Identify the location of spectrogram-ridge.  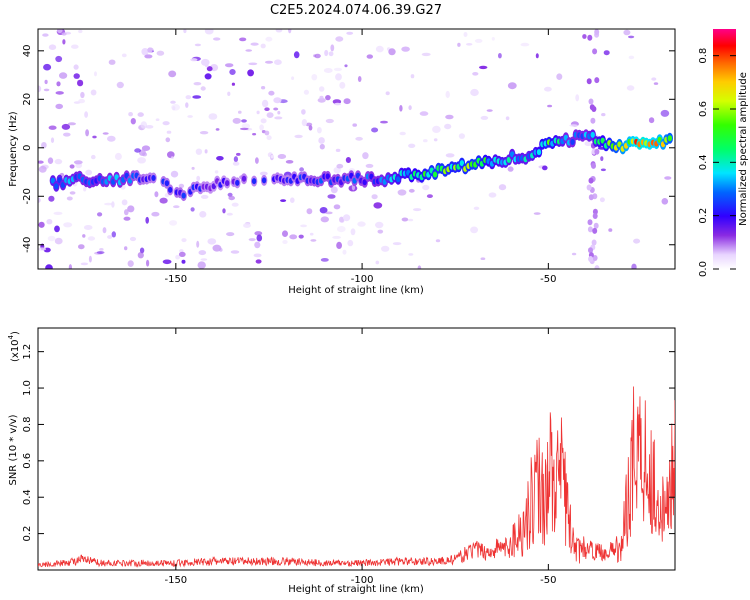
(361, 165).